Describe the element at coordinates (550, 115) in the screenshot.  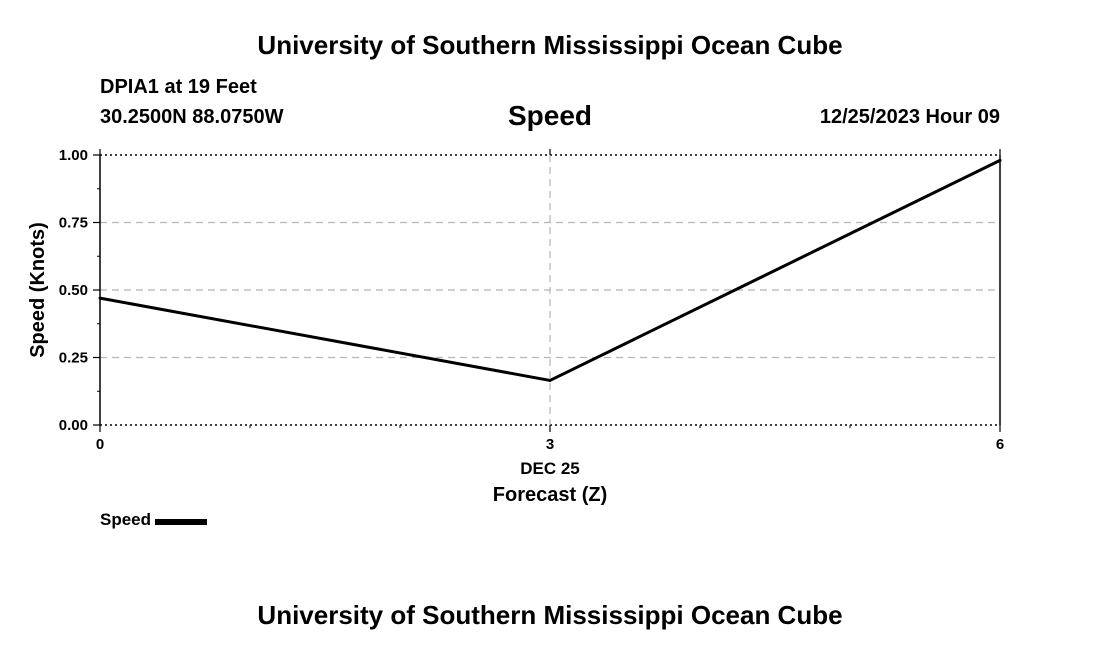
I see `chart-title: Speed` at that location.